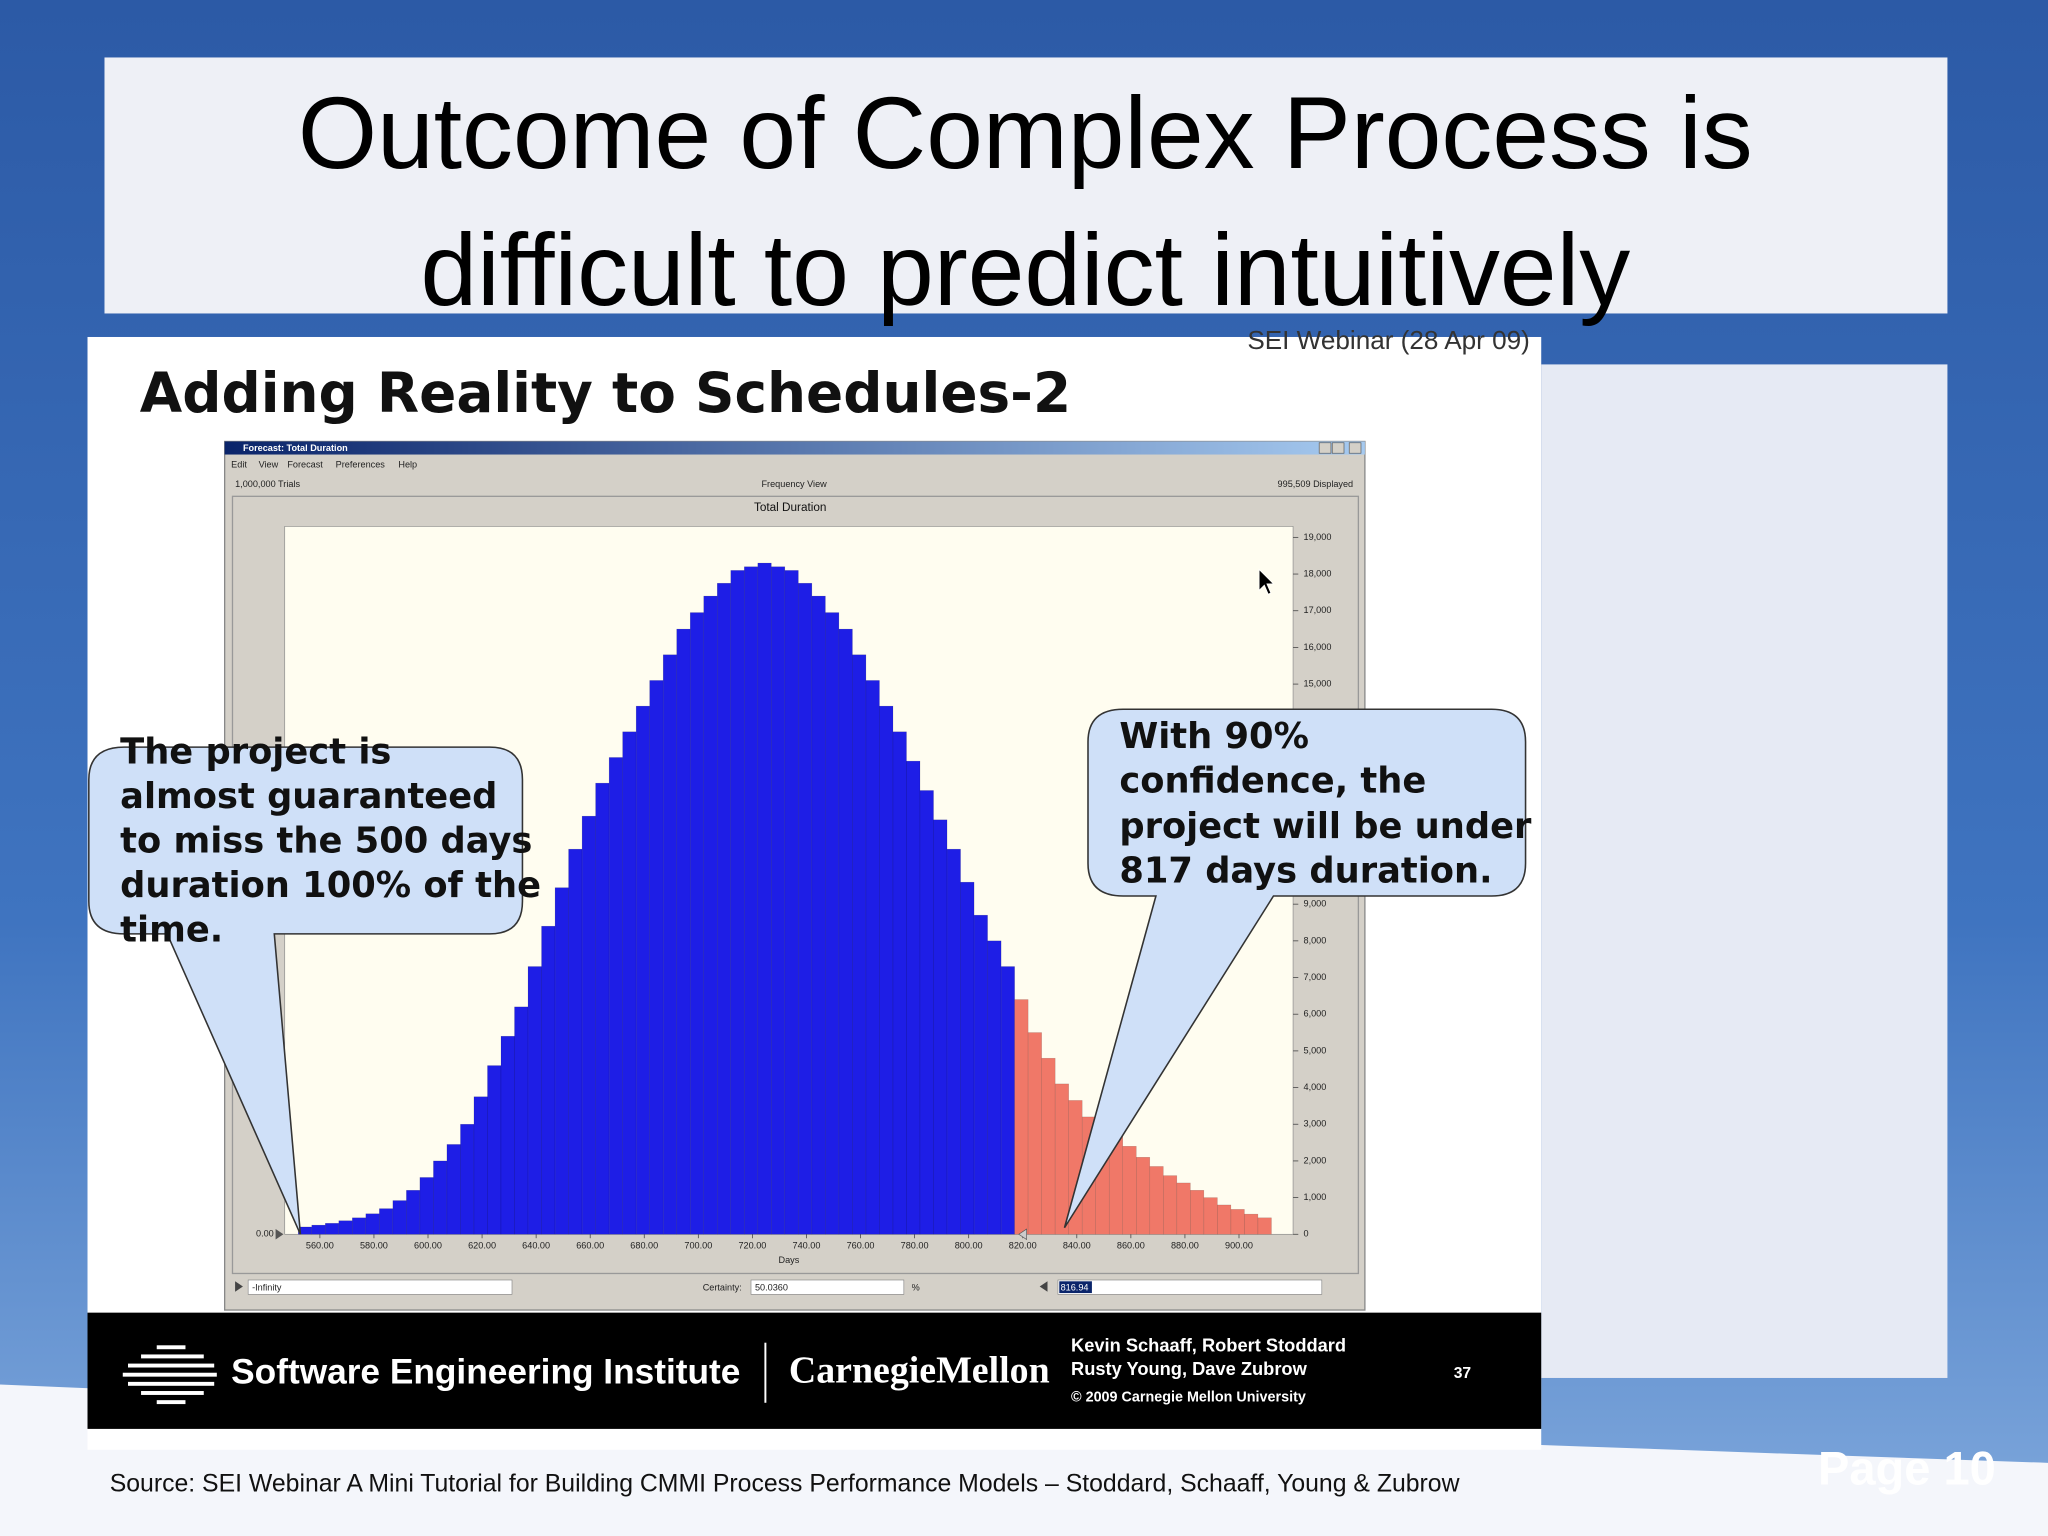 Image resolution: width=2048 pixels, height=1536 pixels. Describe the element at coordinates (1315, 1197) in the screenshot. I see `y-tick-label: 1,000` at that location.